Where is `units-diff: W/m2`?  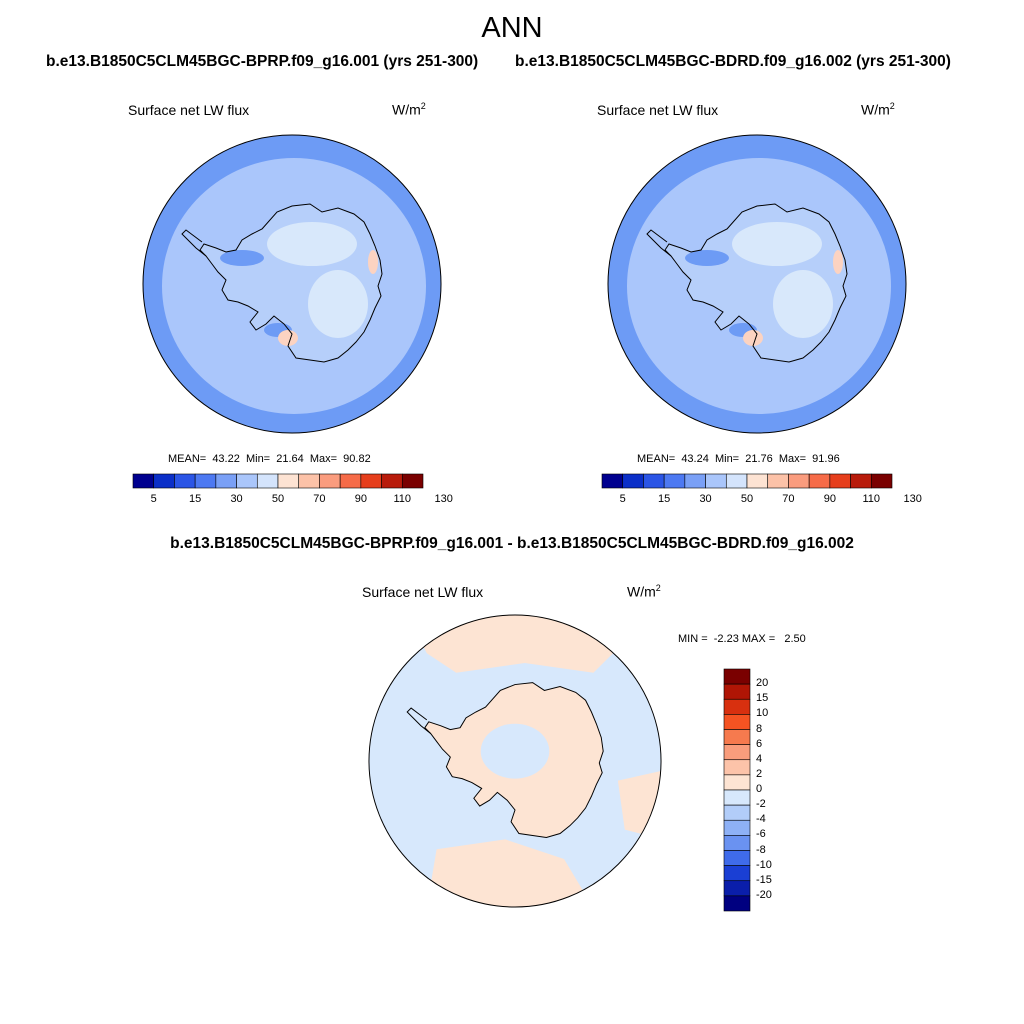
units-diff: W/m2 is located at coordinates (644, 591).